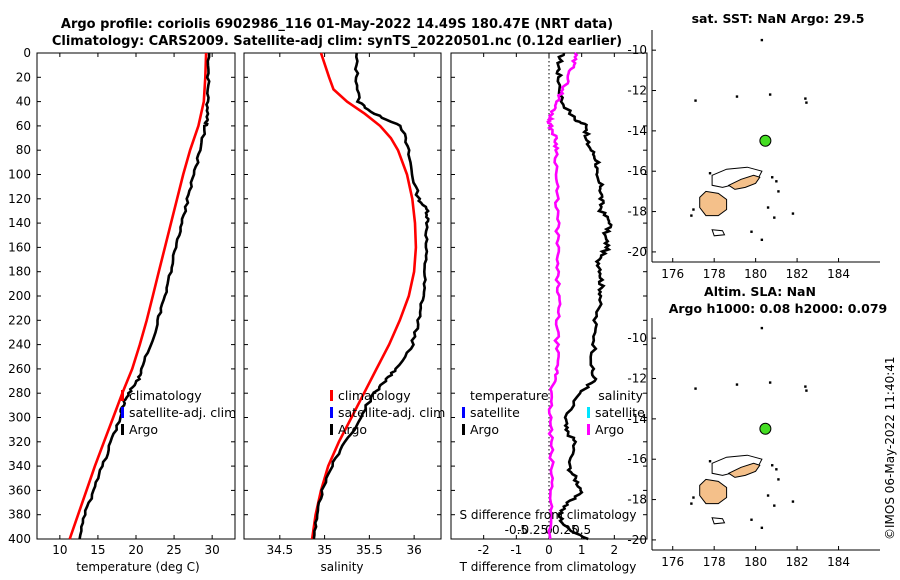 This screenshot has height=580, width=900. I want to click on salinity-xtick-label: 35, so click(324, 550).